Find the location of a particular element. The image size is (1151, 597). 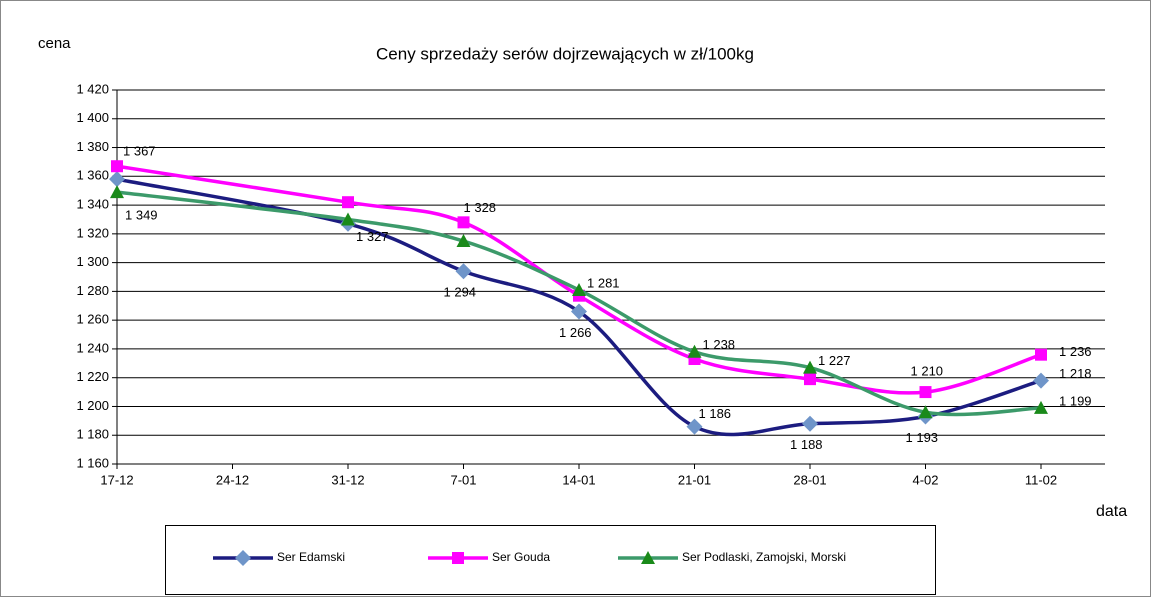

data-label: 1 210 is located at coordinates (927, 371).